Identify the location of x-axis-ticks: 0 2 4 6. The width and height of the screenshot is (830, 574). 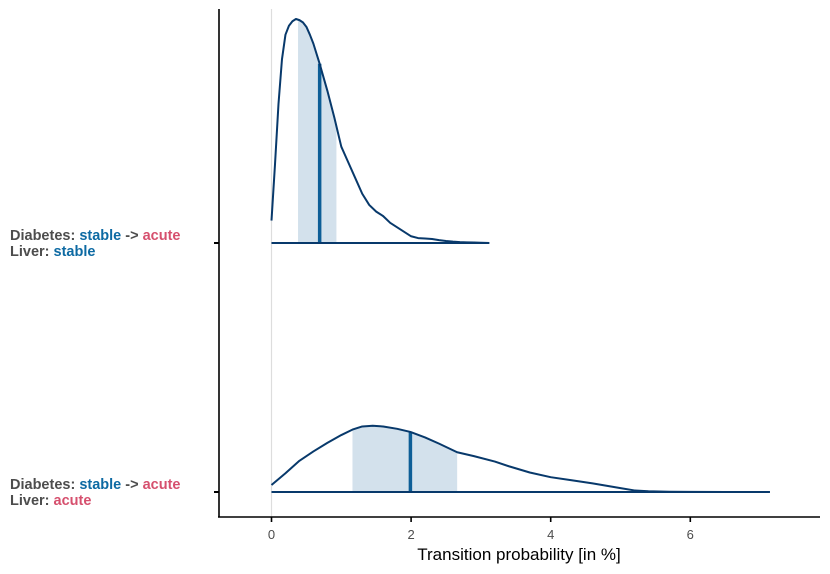
(481, 529).